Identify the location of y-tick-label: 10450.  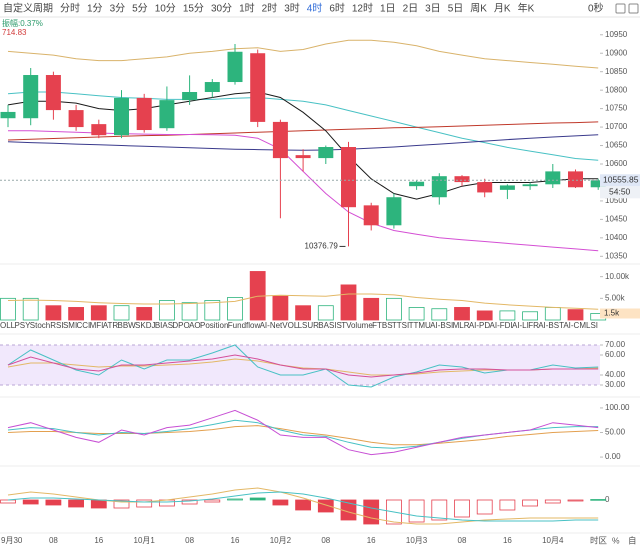
(616, 218).